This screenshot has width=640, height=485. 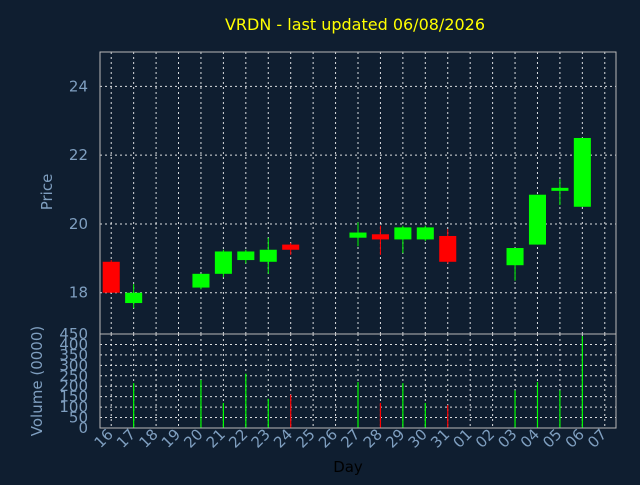 I want to click on volume-bars, so click(x=358, y=382).